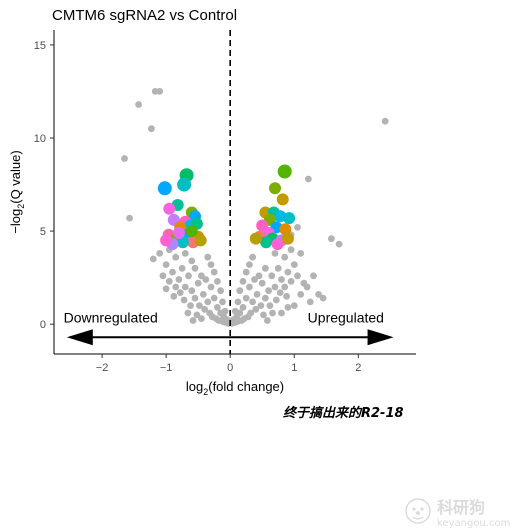 This screenshot has width=531, height=530. What do you see at coordinates (43, 232) in the screenshot?
I see `y-tick-label: 5` at bounding box center [43, 232].